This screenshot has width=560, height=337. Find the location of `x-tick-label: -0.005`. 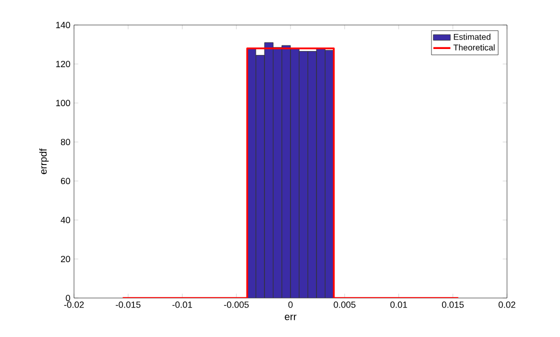

x-tick-label: -0.005 is located at coordinates (236, 305).